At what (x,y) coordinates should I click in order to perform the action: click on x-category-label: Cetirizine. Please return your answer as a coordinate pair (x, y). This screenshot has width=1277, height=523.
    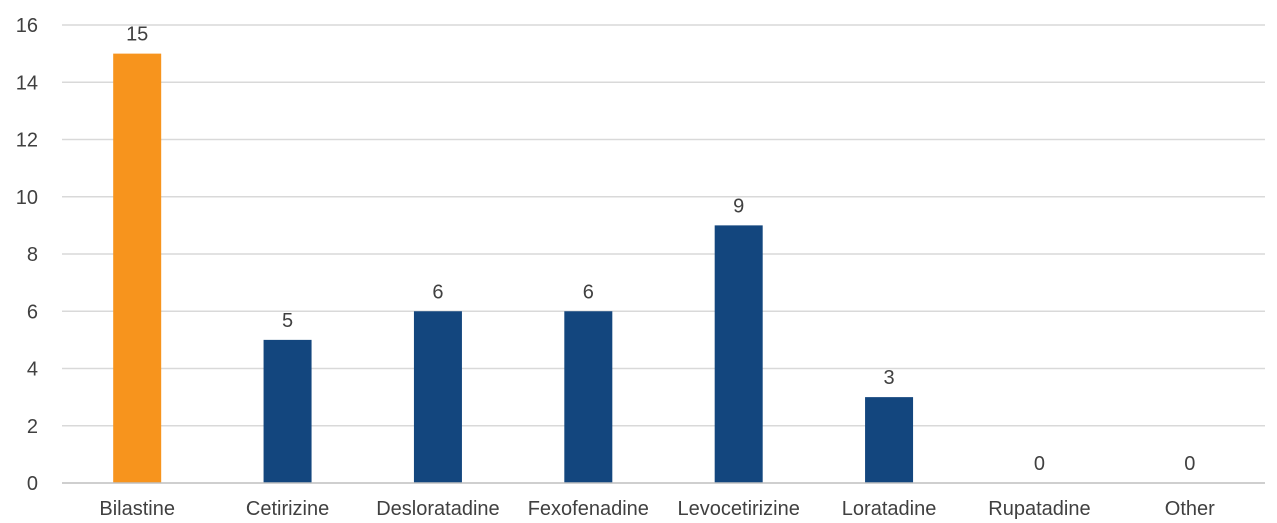
    Looking at the image, I should click on (287, 509).